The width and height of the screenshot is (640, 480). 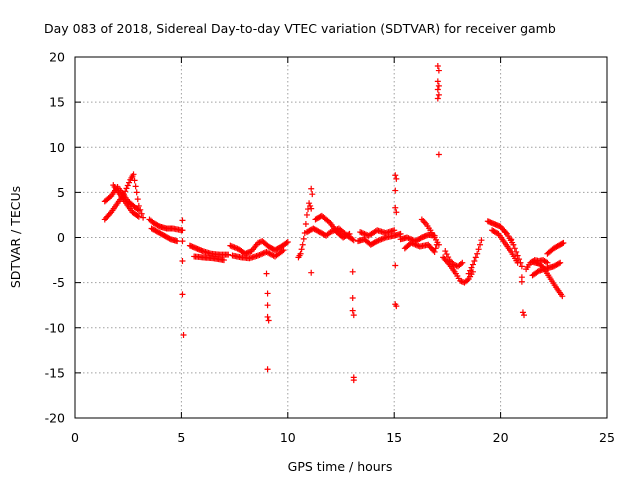 I want to click on x-tick-label: 10, so click(x=288, y=437).